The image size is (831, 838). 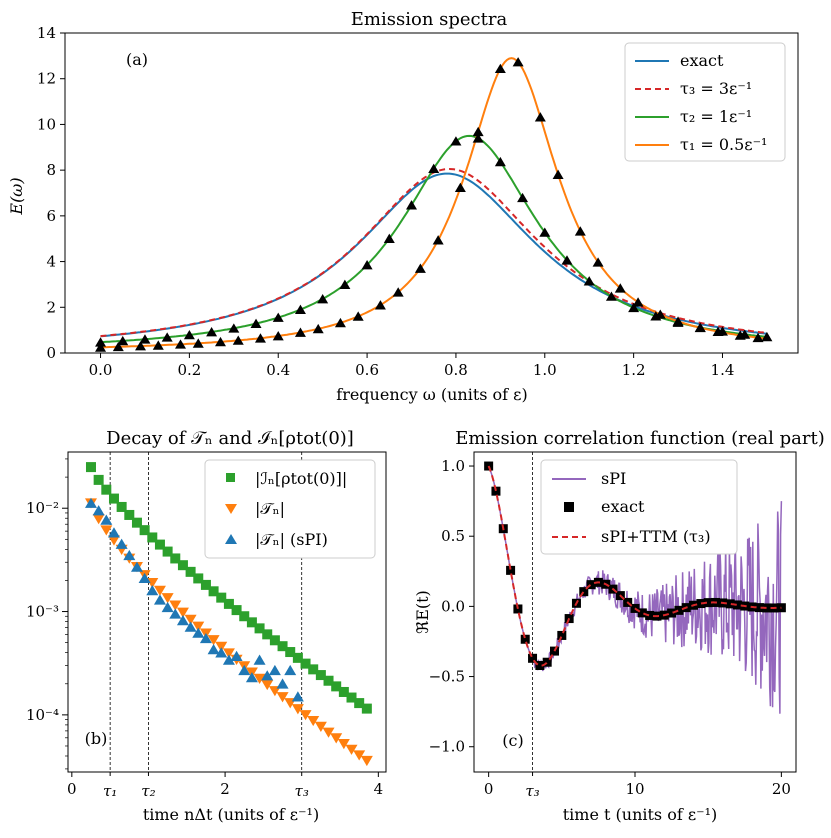 What do you see at coordinates (367, 370) in the screenshot?
I see `a-xtick-label: 0.6` at bounding box center [367, 370].